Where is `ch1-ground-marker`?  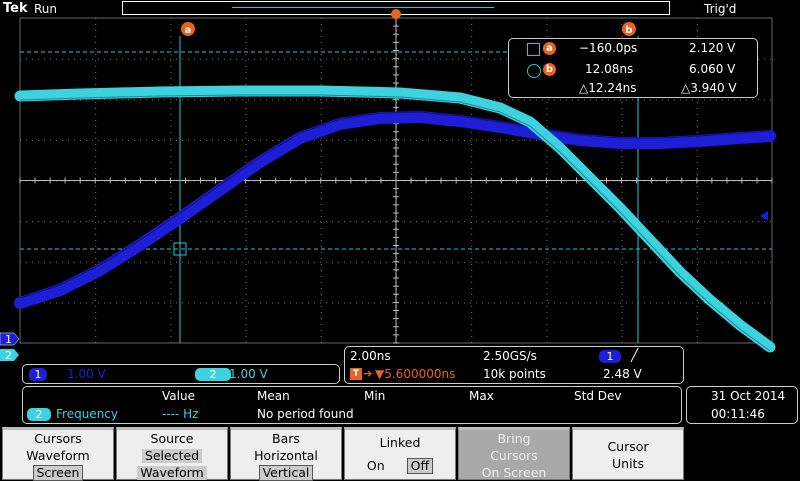
ch1-ground-marker is located at coordinates (10, 339).